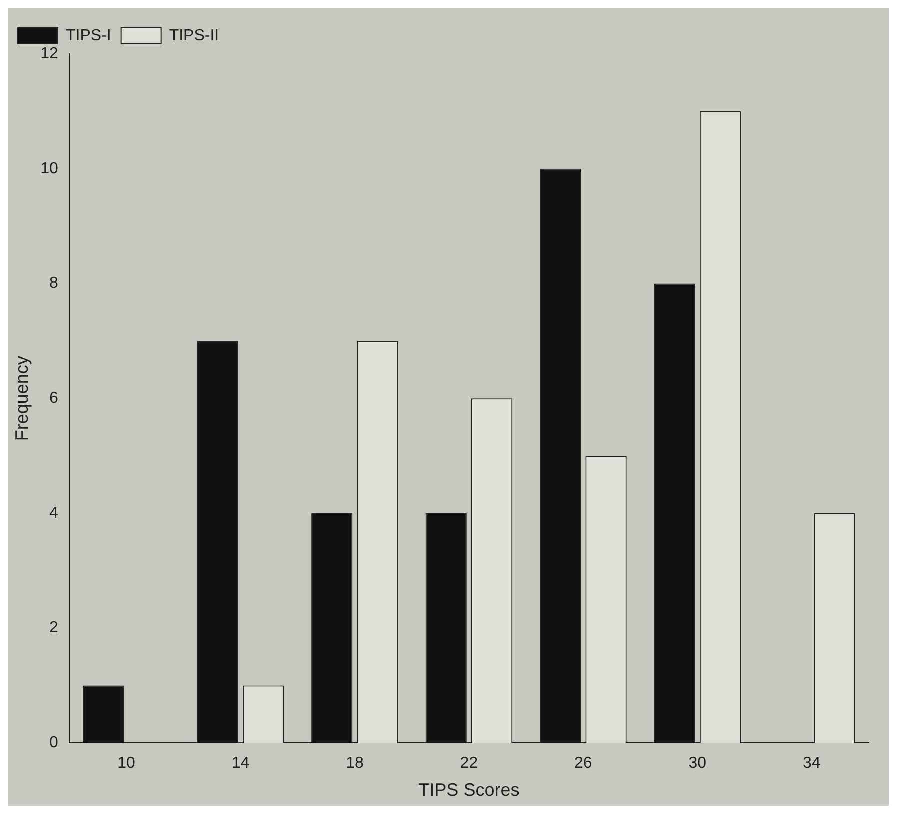  What do you see at coordinates (469, 763) in the screenshot?
I see `x-tick-label: 22` at bounding box center [469, 763].